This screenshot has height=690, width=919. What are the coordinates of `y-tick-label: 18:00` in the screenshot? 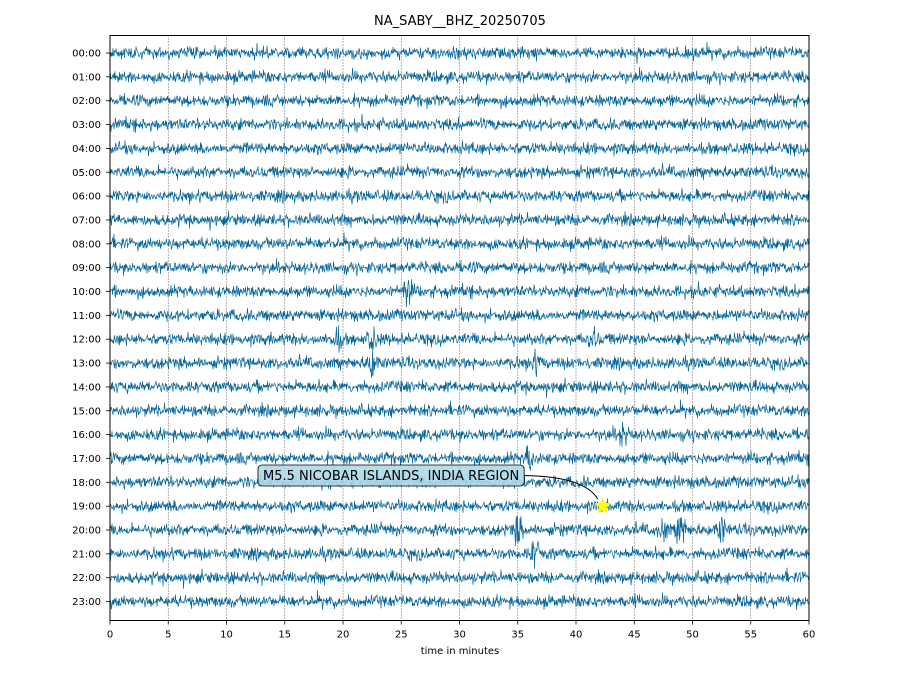 It's located at (86, 483).